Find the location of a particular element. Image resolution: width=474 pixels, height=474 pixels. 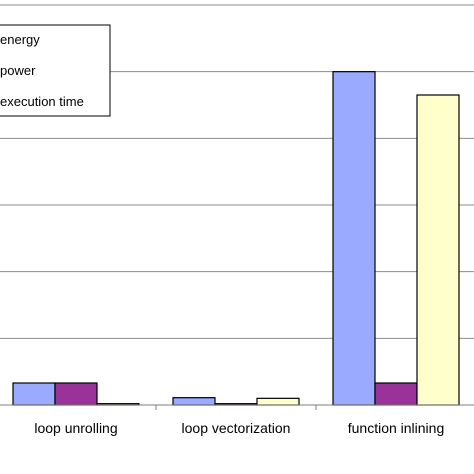

x-tick-label: loop vectorization is located at coordinates (236, 428).